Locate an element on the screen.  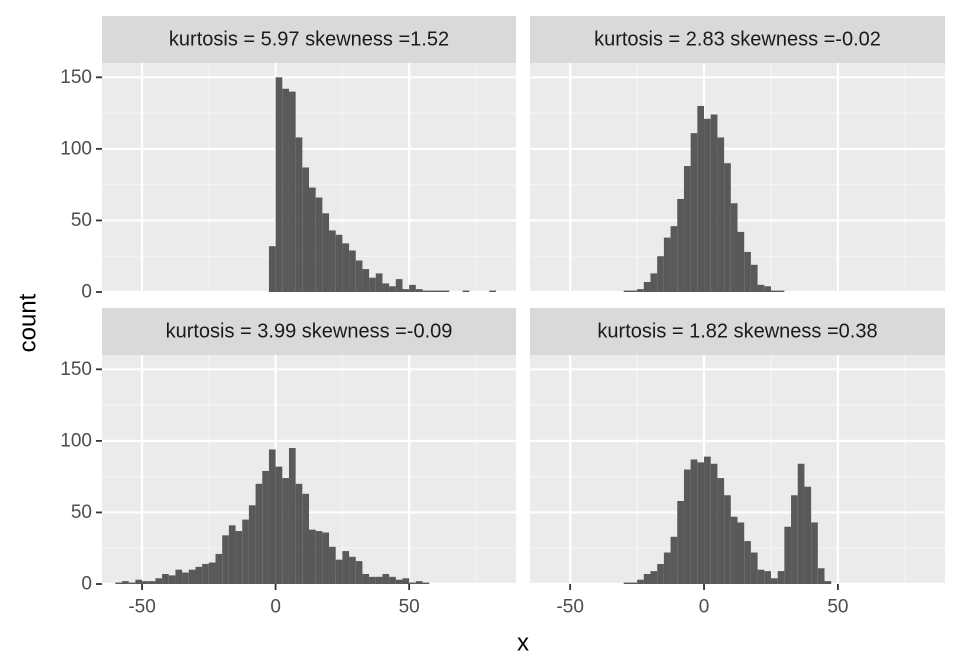
y-axis-tick-labels: 0 50 100 150 is located at coordinates (76, 185).